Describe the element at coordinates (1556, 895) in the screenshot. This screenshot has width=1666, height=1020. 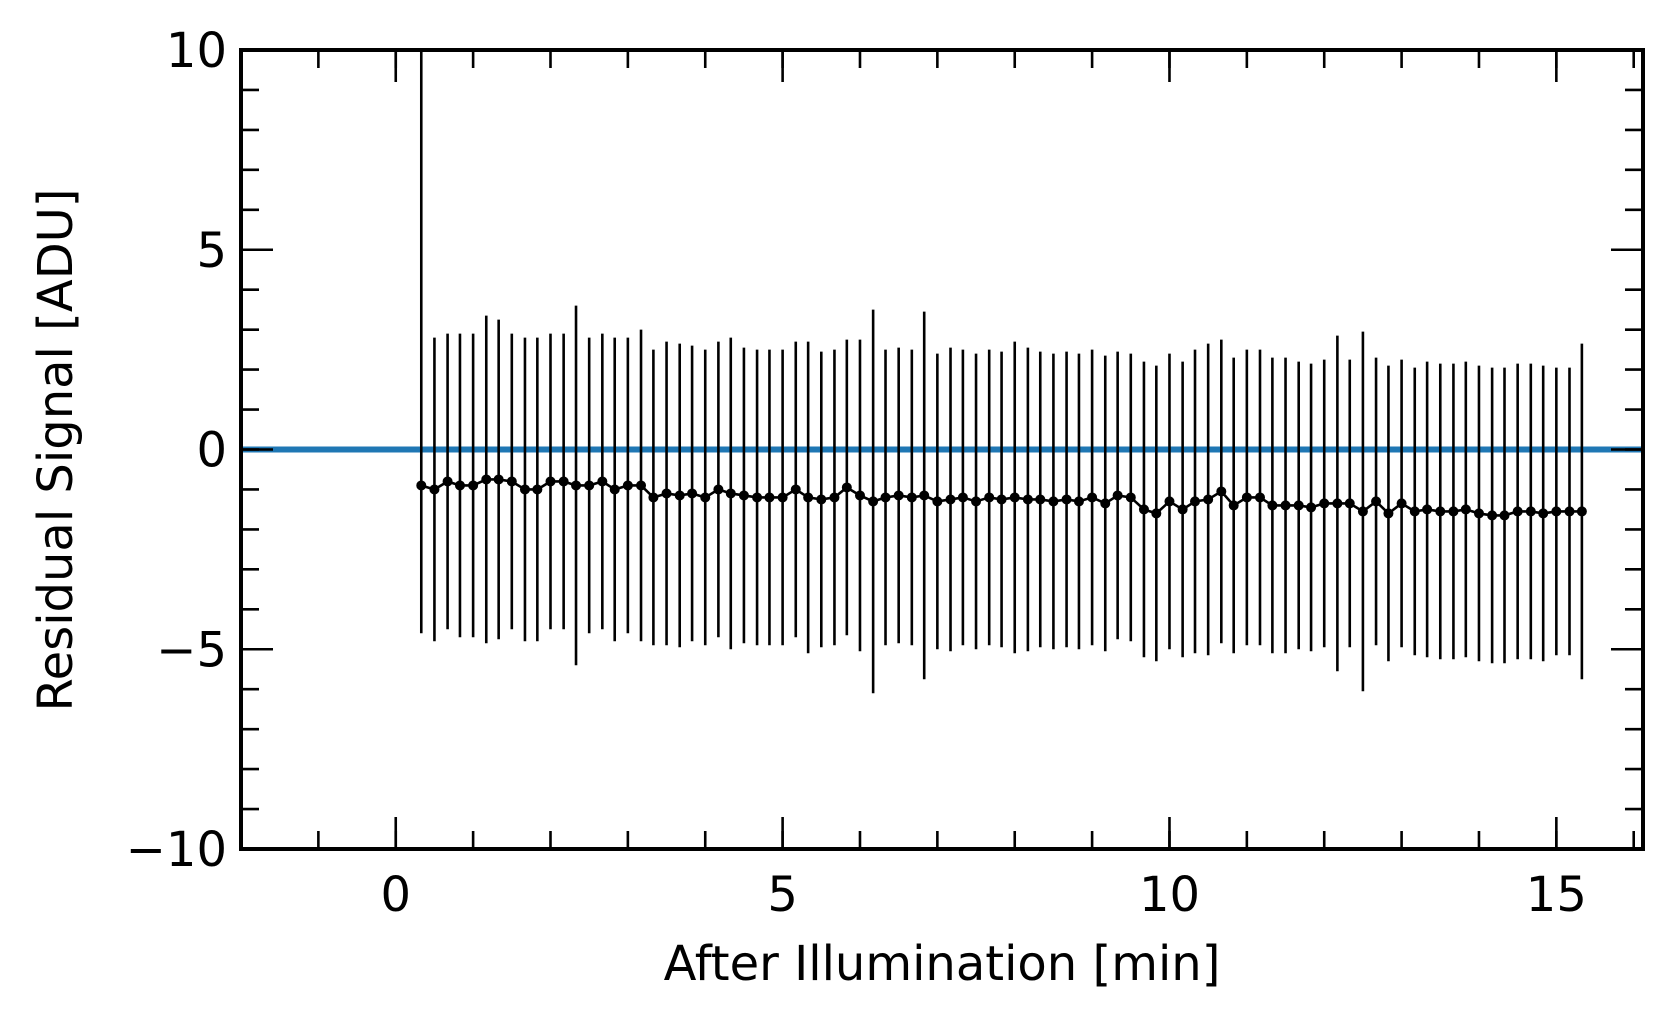
I see `x-tick-label: 15` at that location.